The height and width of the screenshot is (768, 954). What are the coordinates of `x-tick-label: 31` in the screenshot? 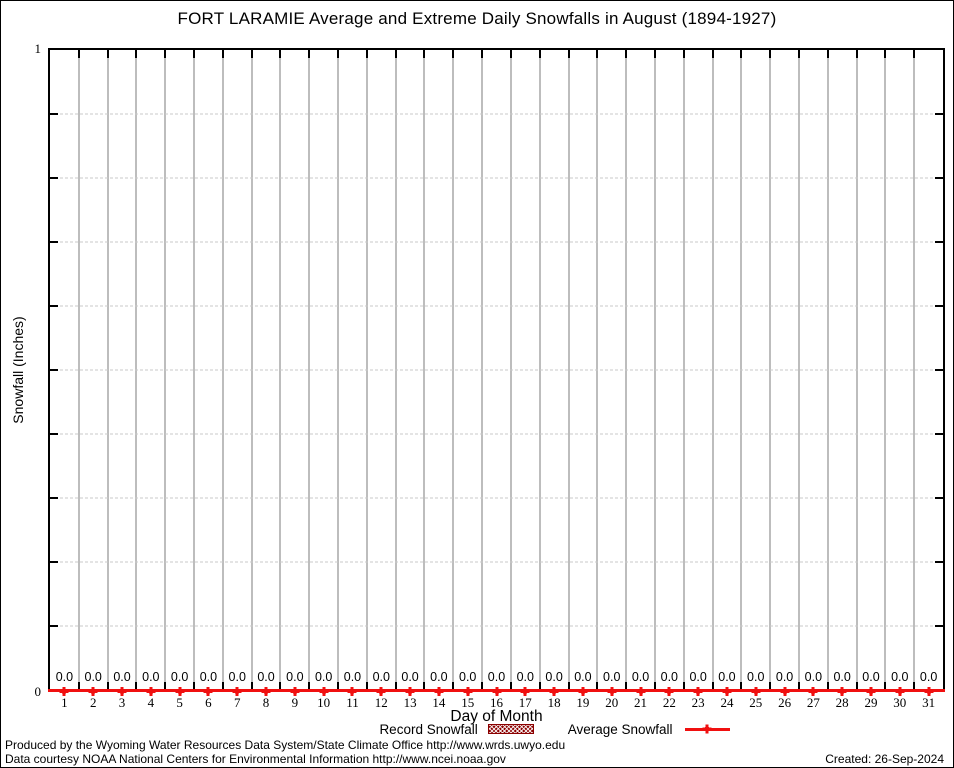 It's located at (929, 702).